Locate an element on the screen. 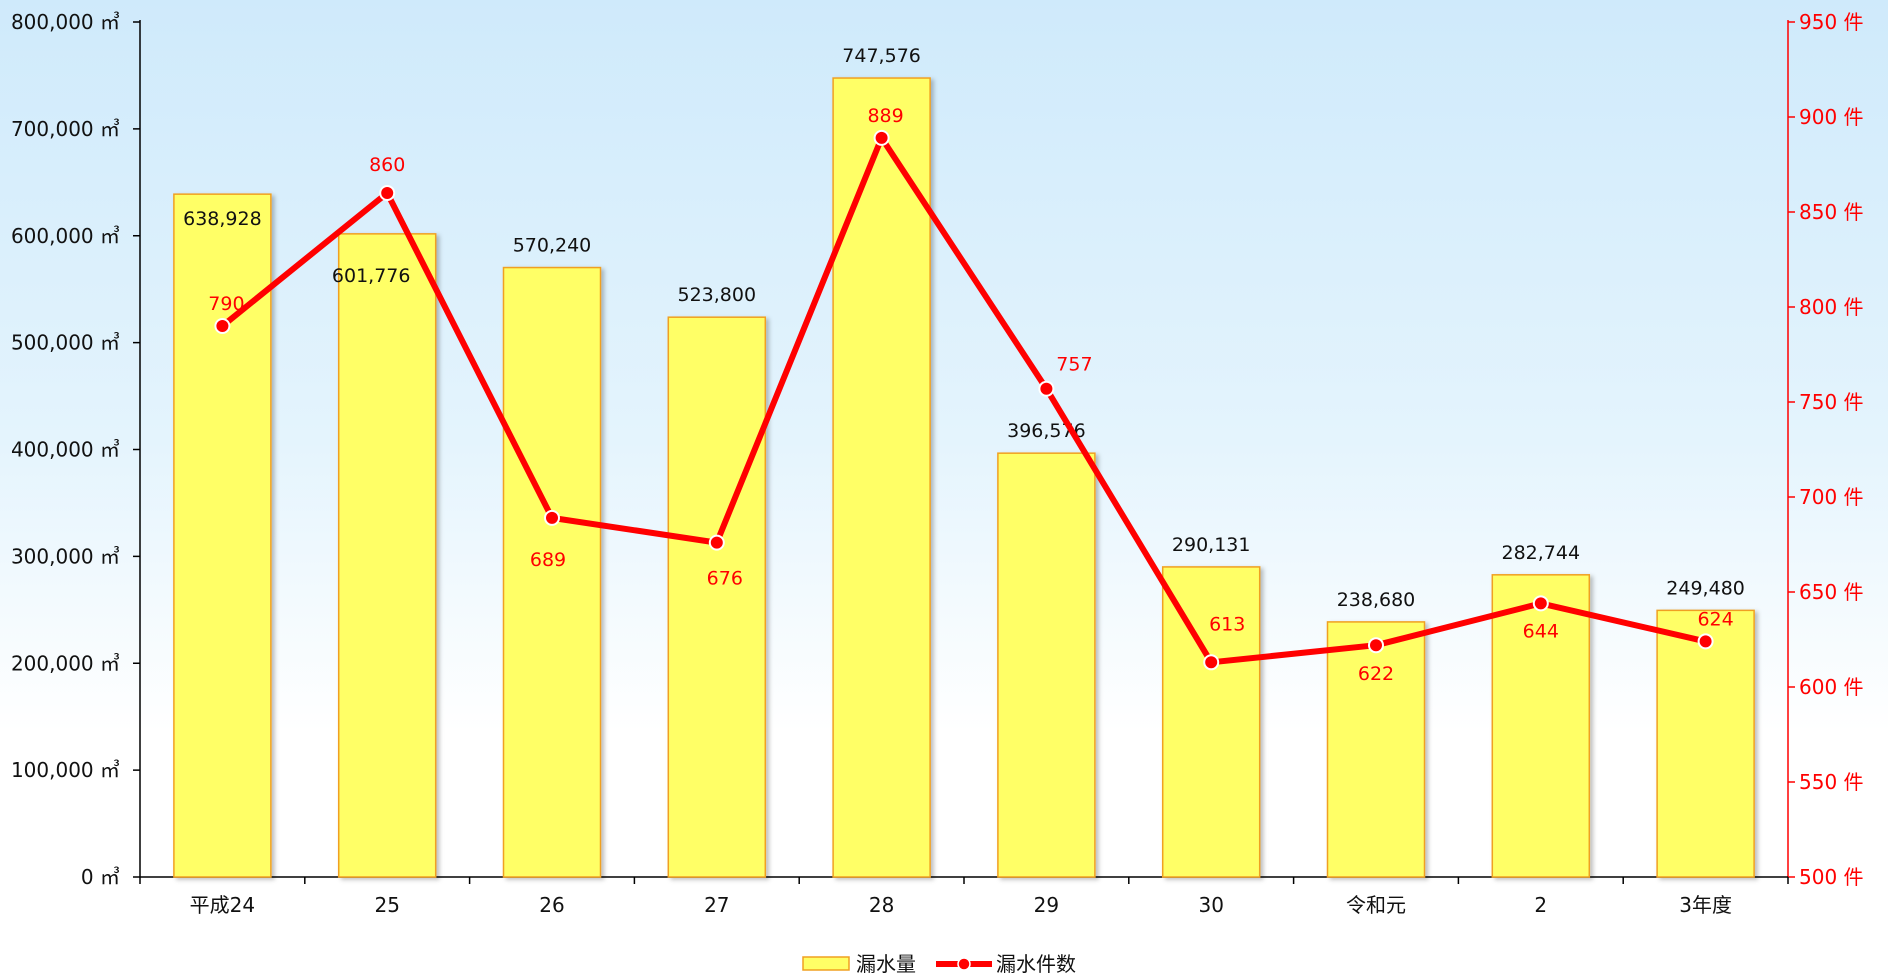 This screenshot has height=976, width=1888. left-tick-label: 0 ㎥ is located at coordinates (100, 877).